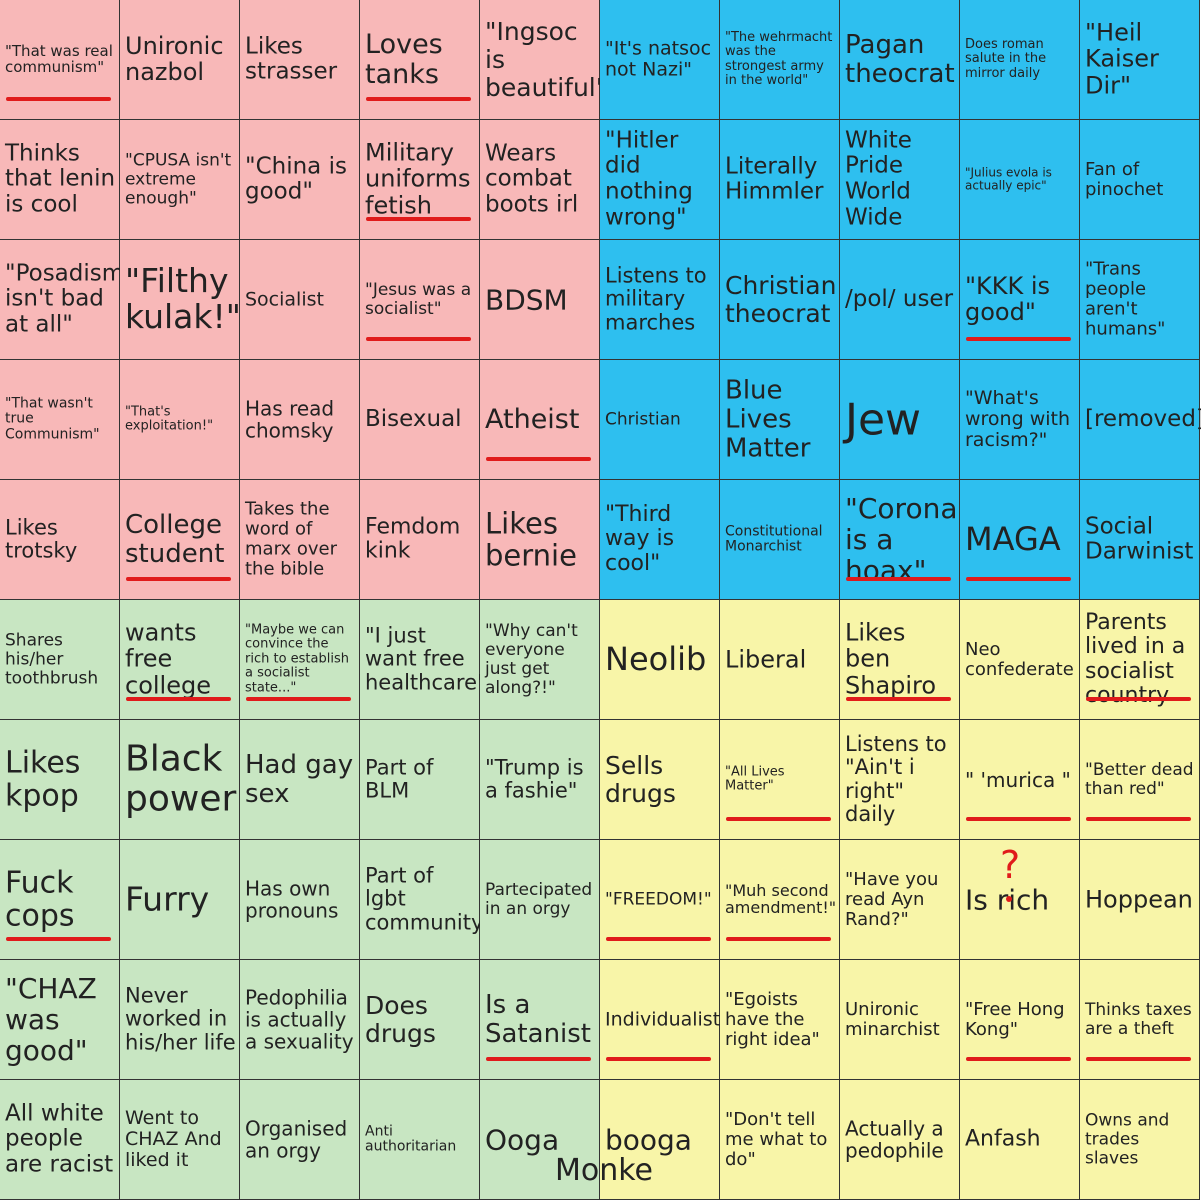  Describe the element at coordinates (540, 900) in the screenshot. I see `bingo-cell: Partecipated in an orgy` at that location.